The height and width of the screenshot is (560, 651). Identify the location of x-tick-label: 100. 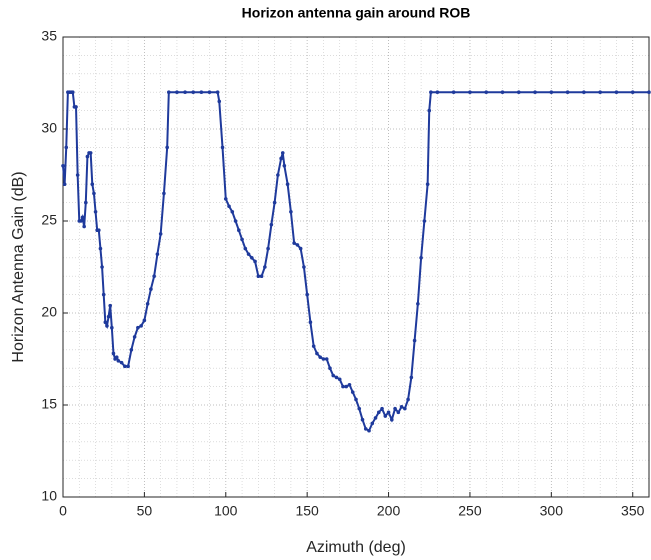
(226, 511).